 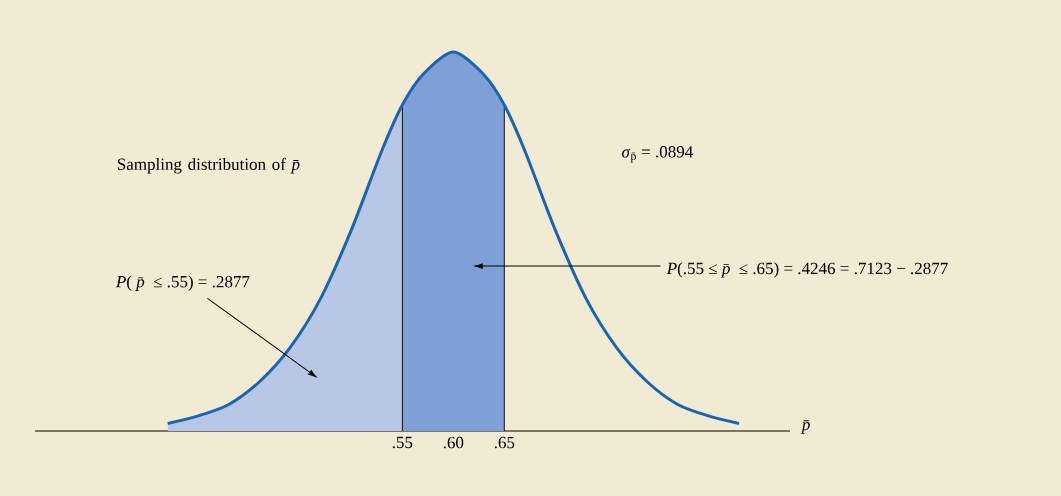 What do you see at coordinates (805, 427) in the screenshot?
I see `x-axis-title: p̄` at bounding box center [805, 427].